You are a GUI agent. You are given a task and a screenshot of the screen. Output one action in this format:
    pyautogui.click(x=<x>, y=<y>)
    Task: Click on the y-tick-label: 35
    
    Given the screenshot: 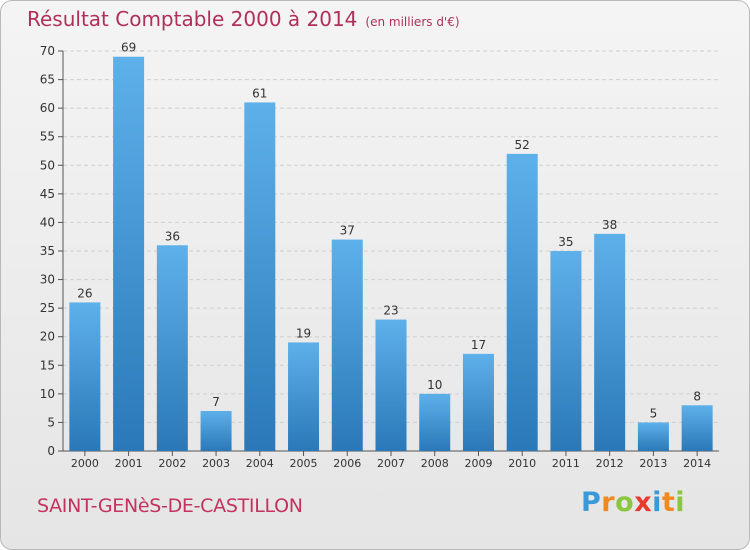 What is the action you would take?
    pyautogui.click(x=47, y=251)
    